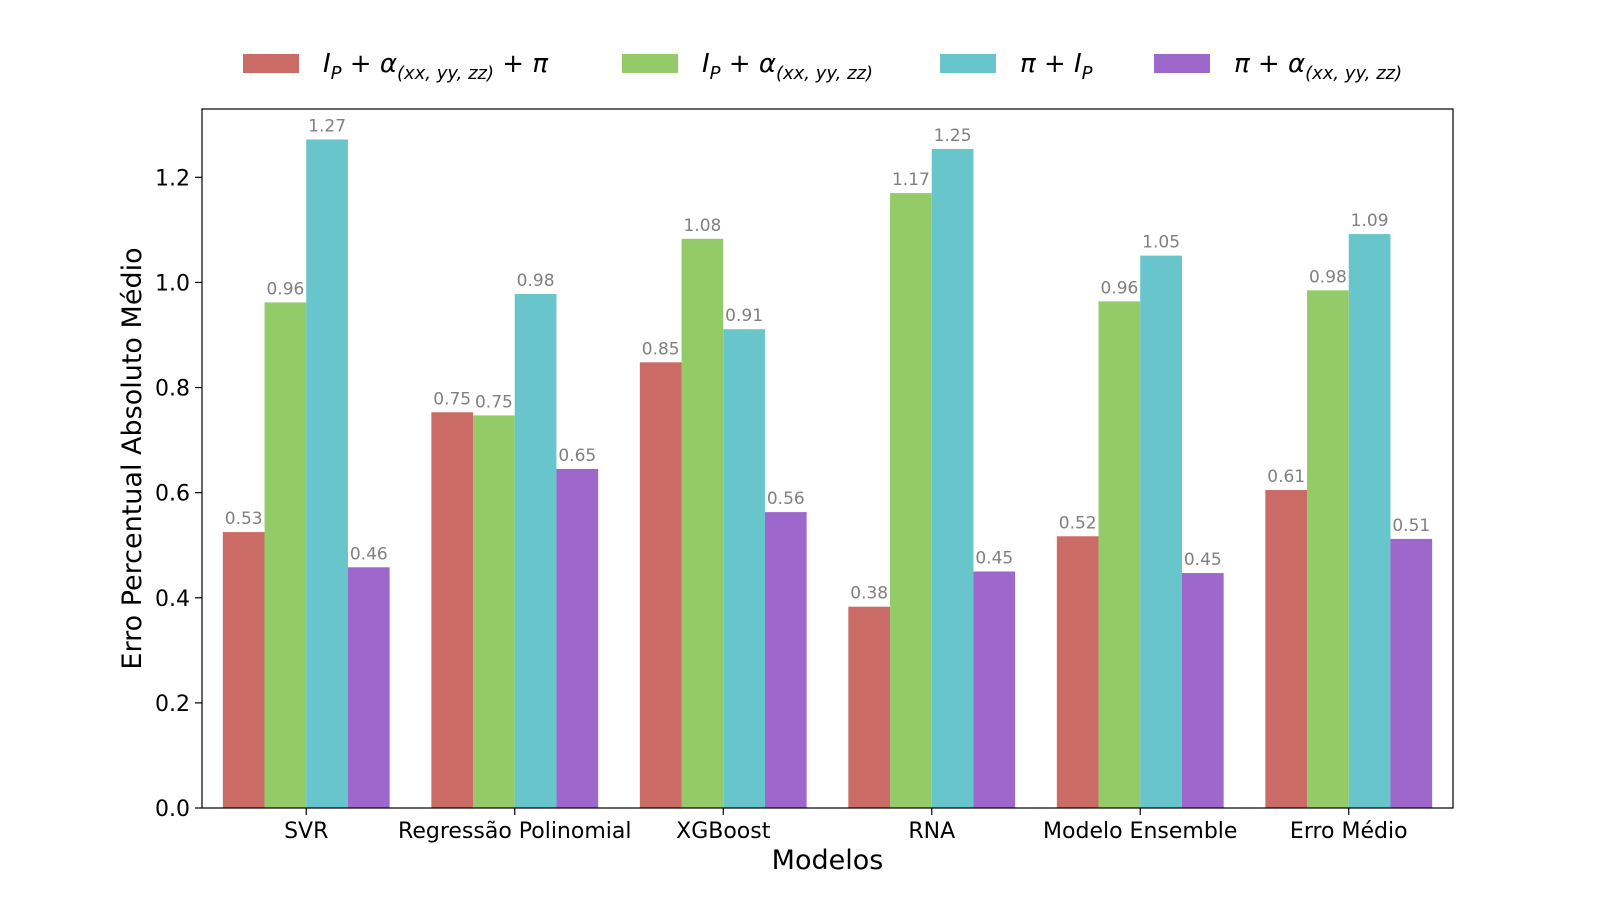 The image size is (1600, 900). I want to click on legend-text-part: π + α, so click(1269, 64).